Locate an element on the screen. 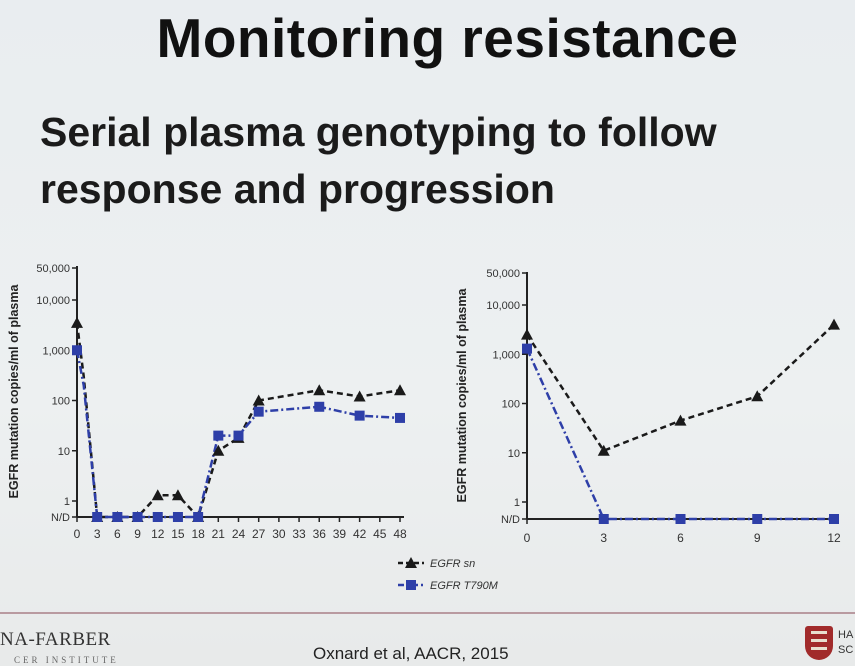  subtitle-line-1: Serial plasma genotyping to follow is located at coordinates (378, 132).